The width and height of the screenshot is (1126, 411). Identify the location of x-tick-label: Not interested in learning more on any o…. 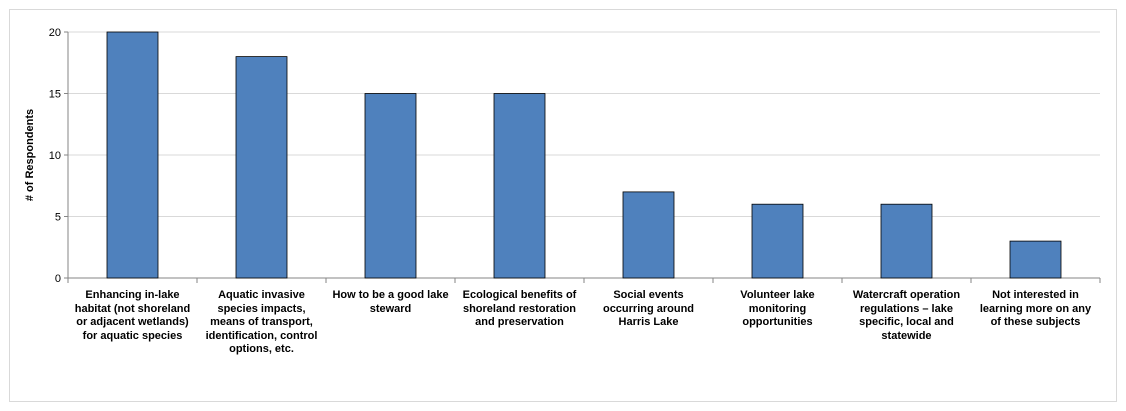
(1035, 308).